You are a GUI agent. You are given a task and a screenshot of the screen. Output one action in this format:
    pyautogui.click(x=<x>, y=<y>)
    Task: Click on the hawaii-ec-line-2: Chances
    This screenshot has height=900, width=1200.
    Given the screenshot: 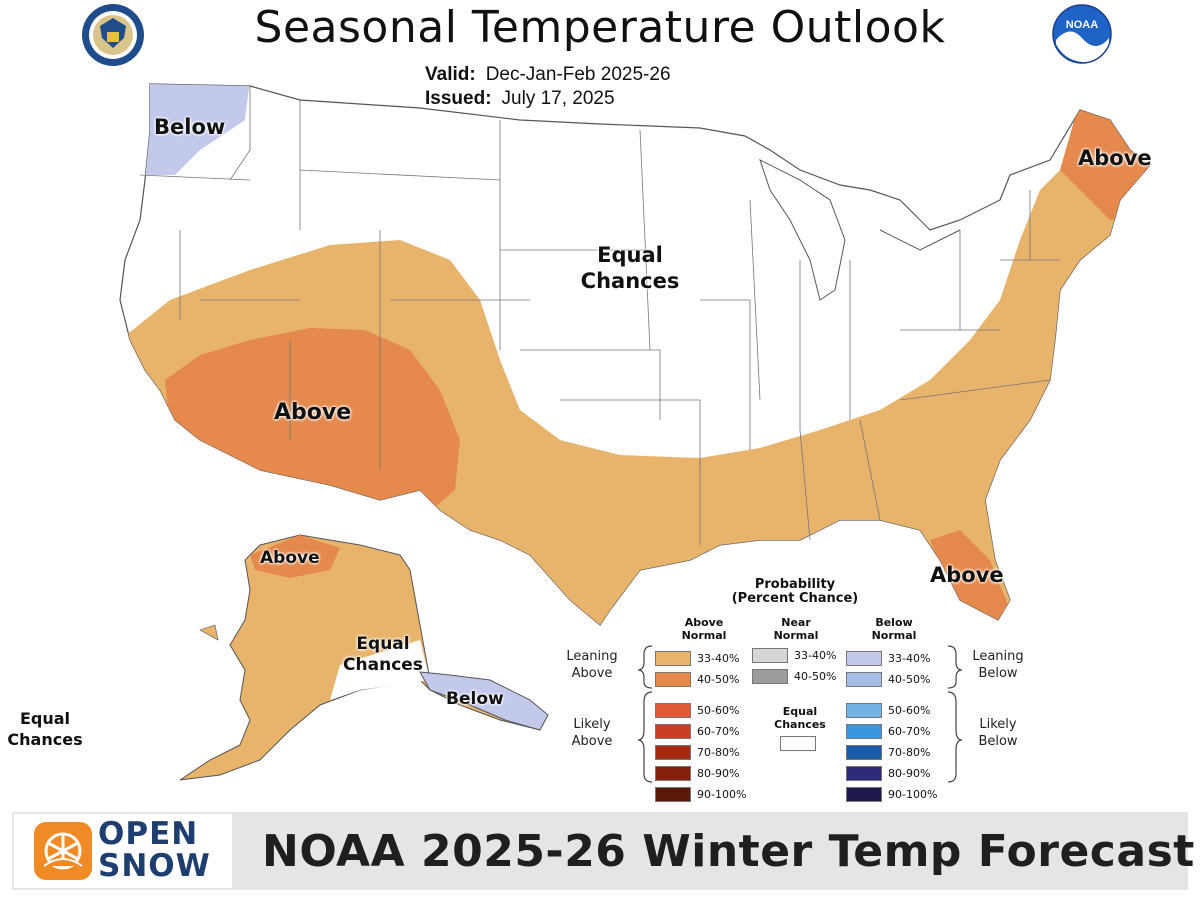 What is the action you would take?
    pyautogui.click(x=45, y=739)
    